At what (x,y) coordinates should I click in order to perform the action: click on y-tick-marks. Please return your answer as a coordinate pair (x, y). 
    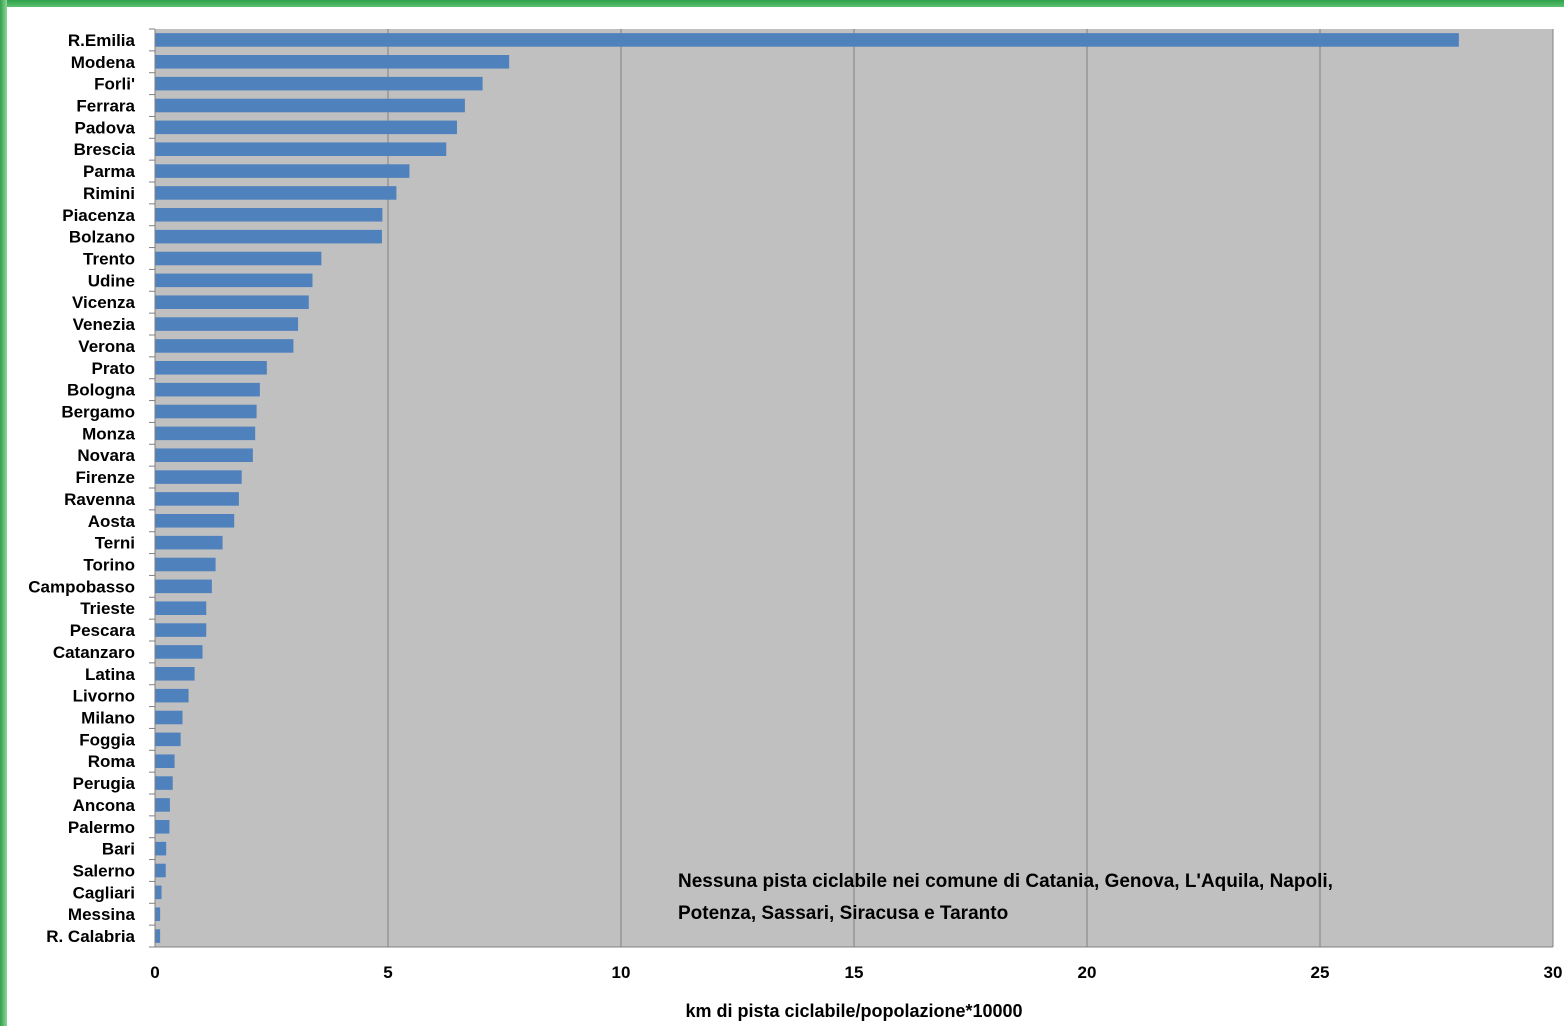
    Looking at the image, I should click on (152, 488).